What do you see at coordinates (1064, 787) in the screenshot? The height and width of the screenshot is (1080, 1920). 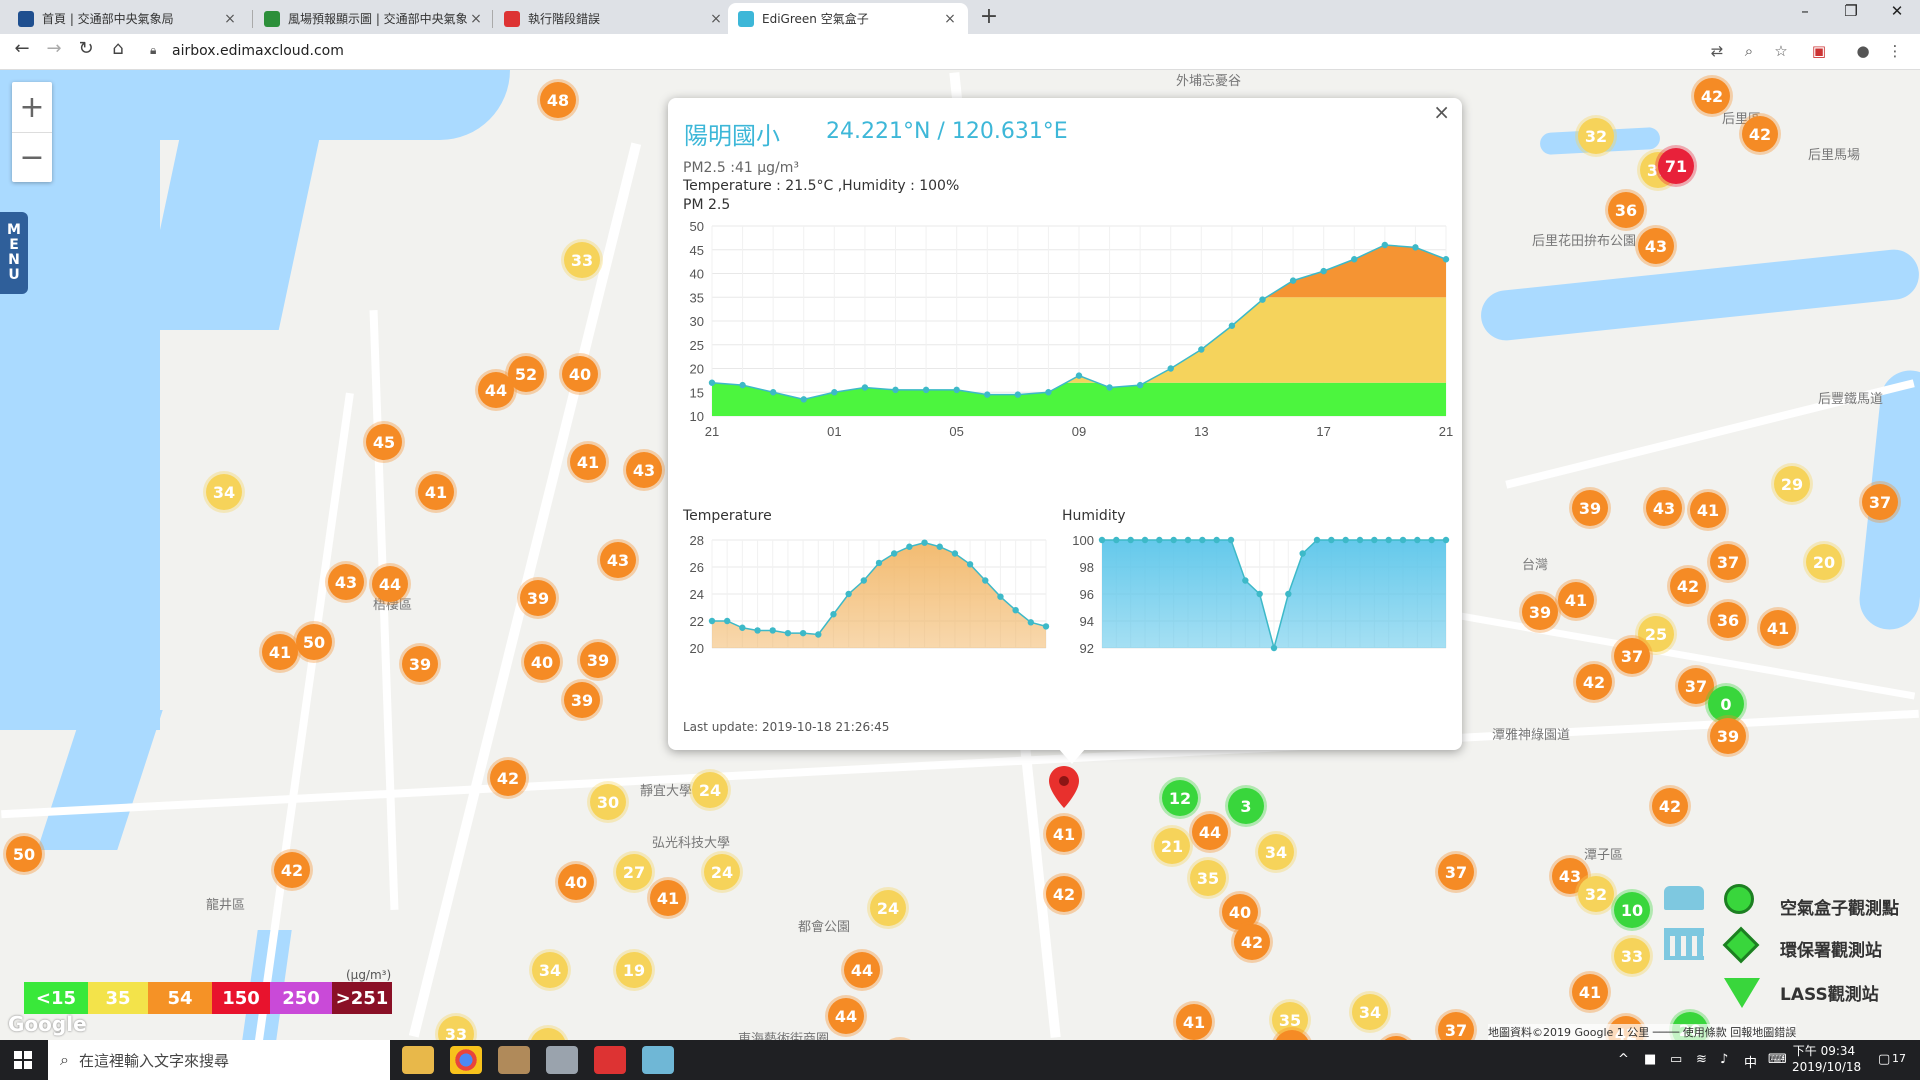 I see `selected-pin-icon` at bounding box center [1064, 787].